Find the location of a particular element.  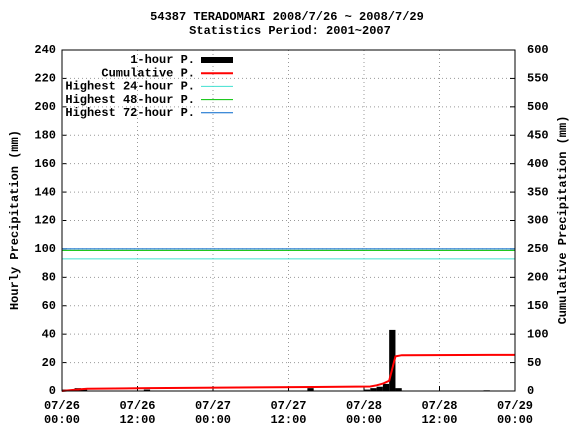

y2-tick-label: 50 is located at coordinates (534, 363).